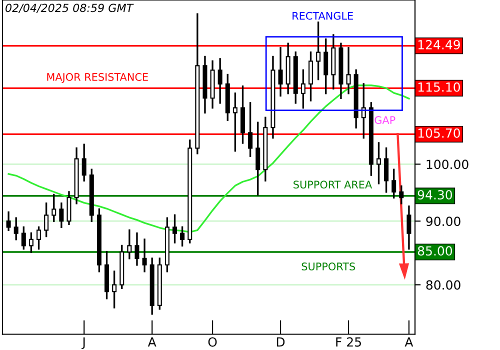  What do you see at coordinates (435, 251) in the screenshot?
I see `ref-line-label: 85.00` at bounding box center [435, 251].